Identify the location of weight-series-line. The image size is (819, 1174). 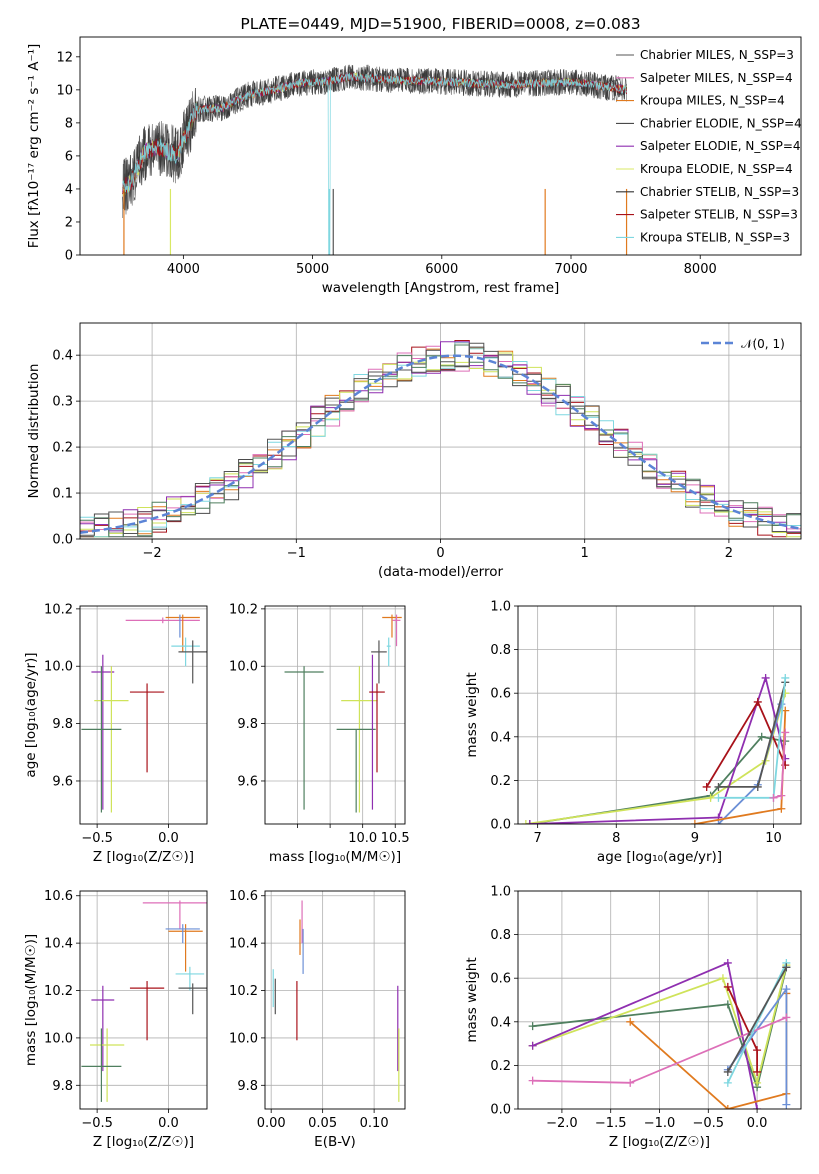
(757, 1019).